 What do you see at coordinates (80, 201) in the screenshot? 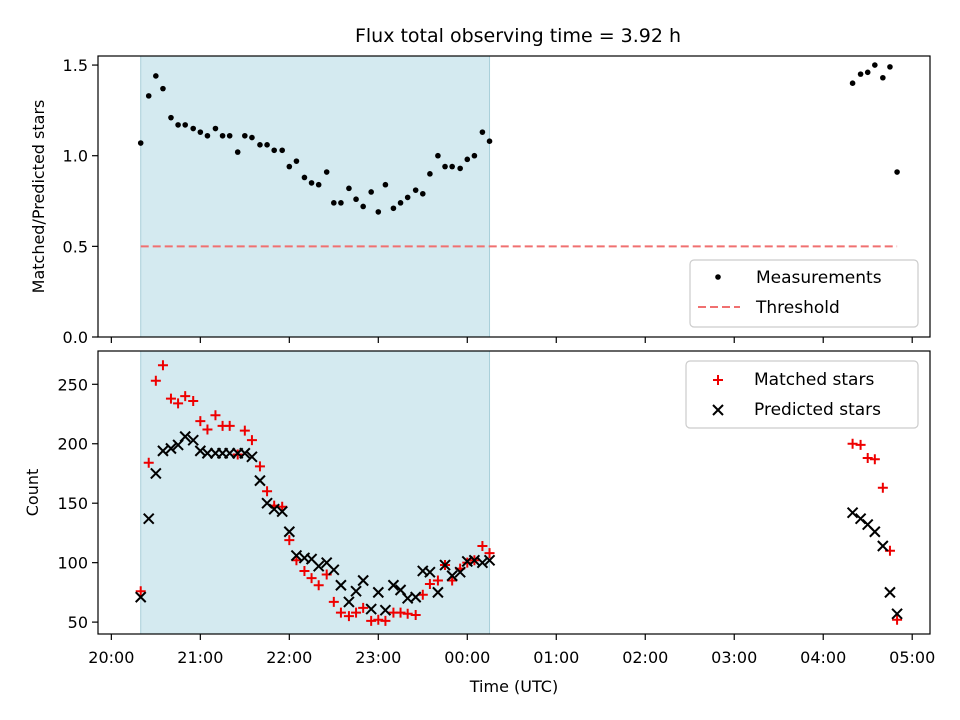
I see `top-y-ticks: 0.0 0.5 1.0 1.5` at bounding box center [80, 201].